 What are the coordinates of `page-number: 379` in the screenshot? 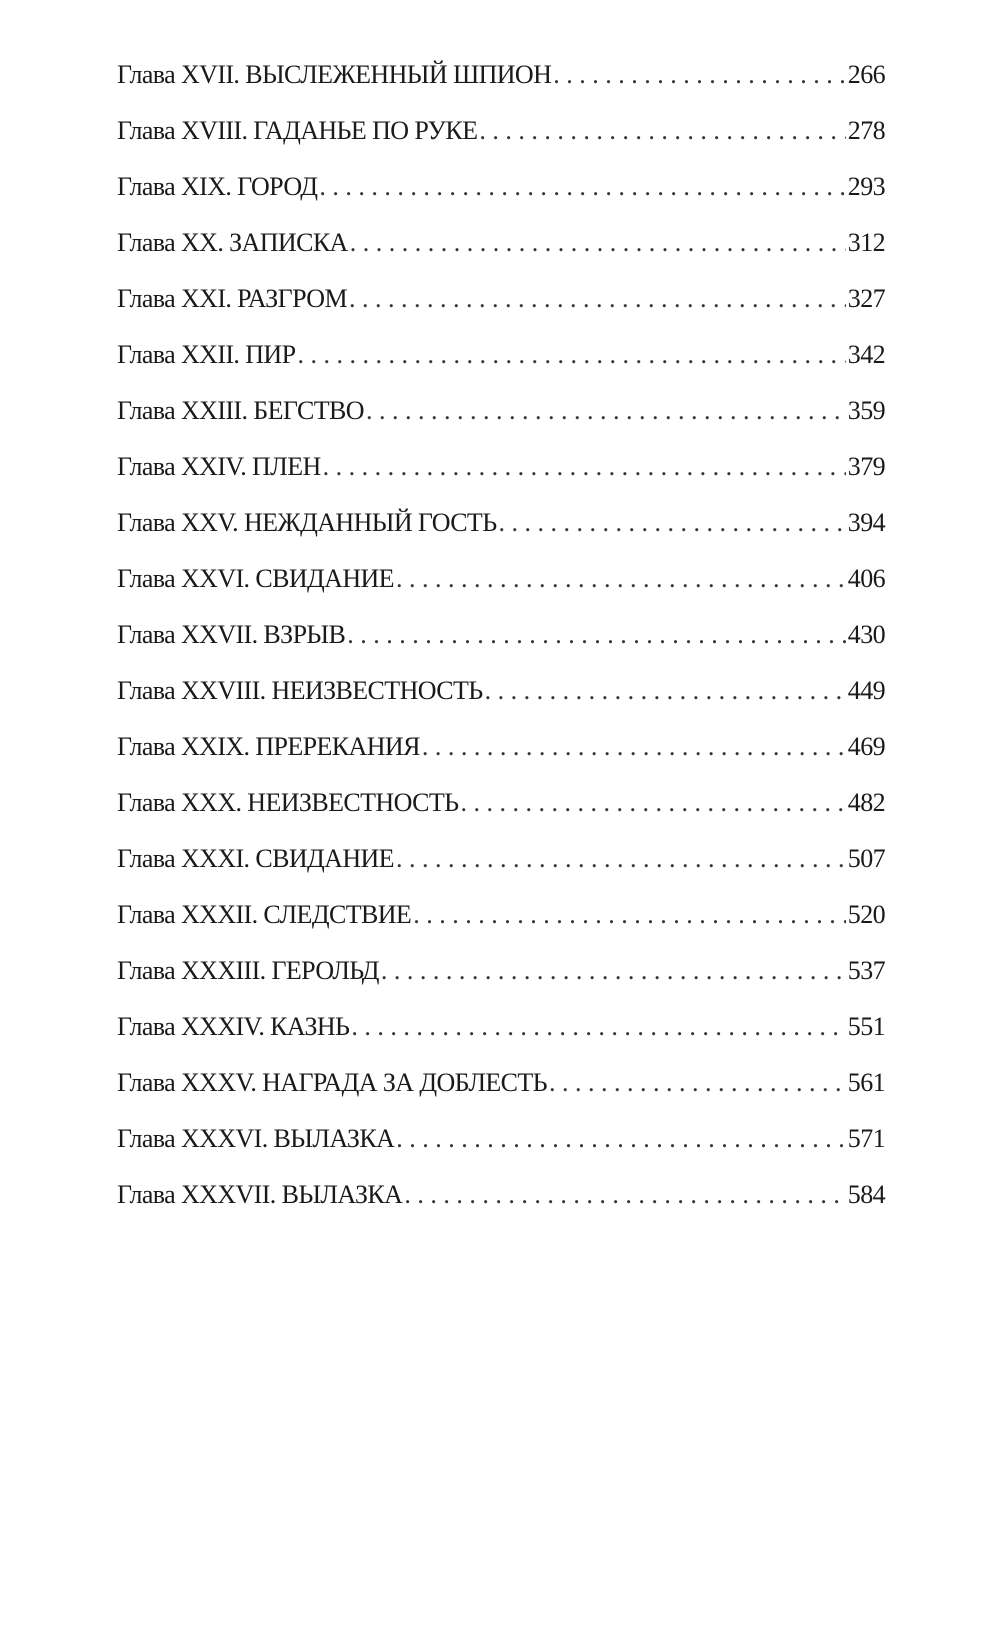 It's located at (866, 466).